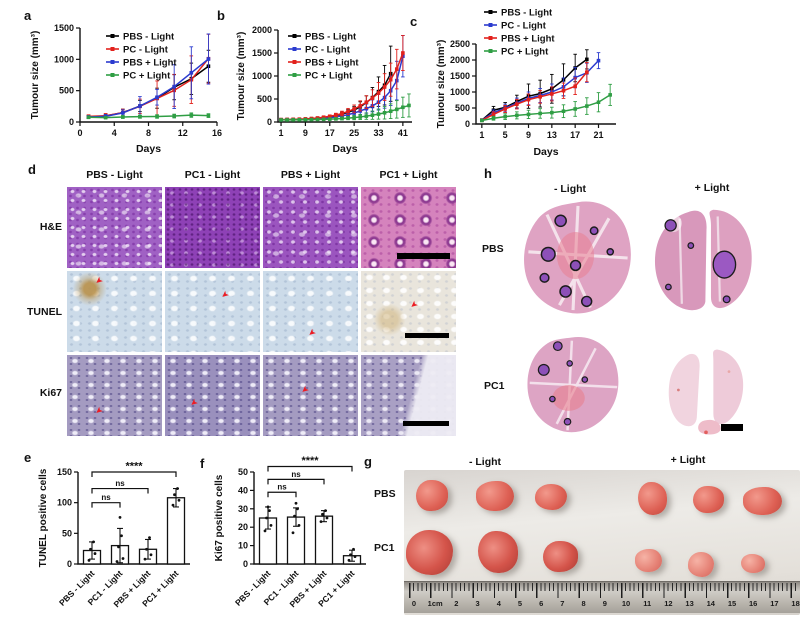 The image size is (802, 624). I want to click on svg-text: 16, so click(217, 133).